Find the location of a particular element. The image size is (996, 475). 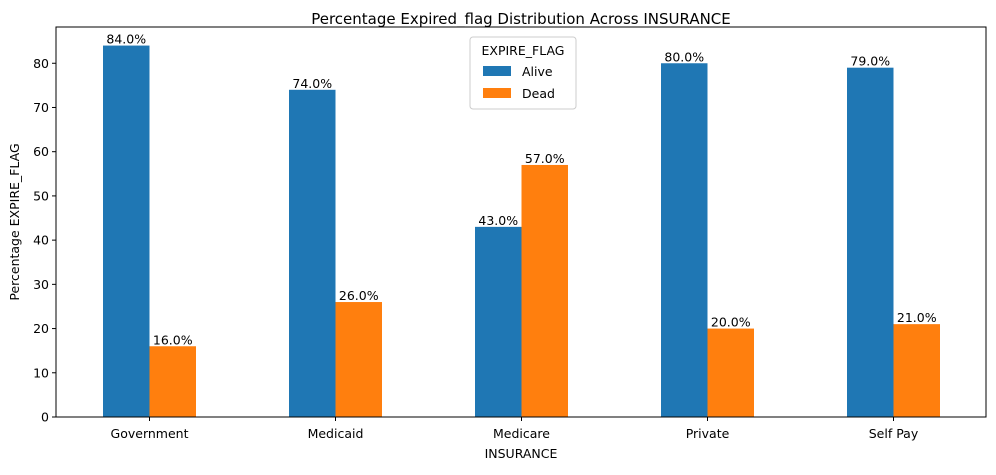

bar-dead-medicare is located at coordinates (544, 290).